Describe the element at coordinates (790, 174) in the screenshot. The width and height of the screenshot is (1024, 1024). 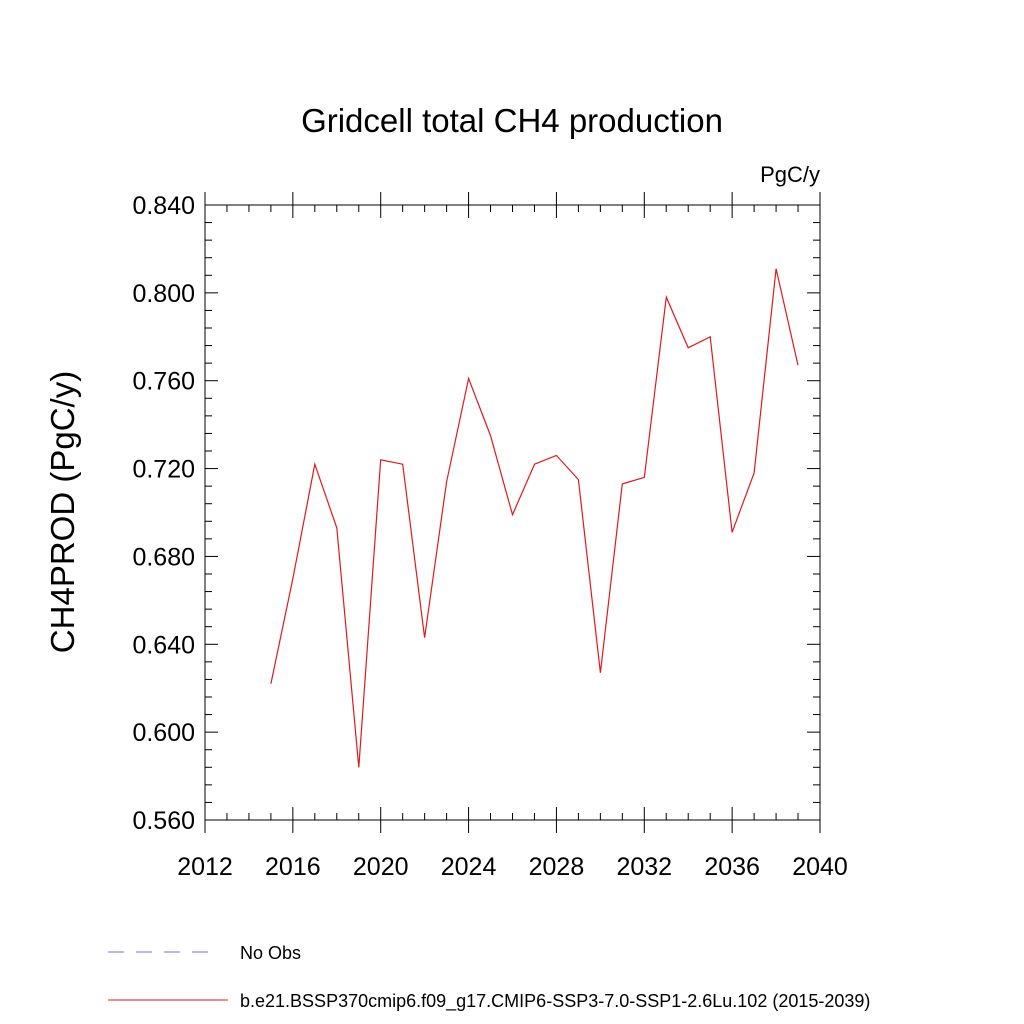
I see `units-label: PgC/y` at that location.